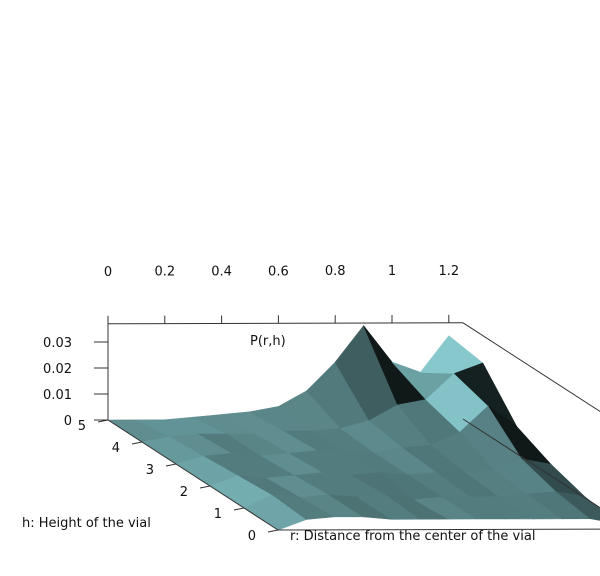 This screenshot has height=576, width=600. What do you see at coordinates (86, 523) in the screenshot?
I see `h-axis-label: h: Height of the vial` at bounding box center [86, 523].